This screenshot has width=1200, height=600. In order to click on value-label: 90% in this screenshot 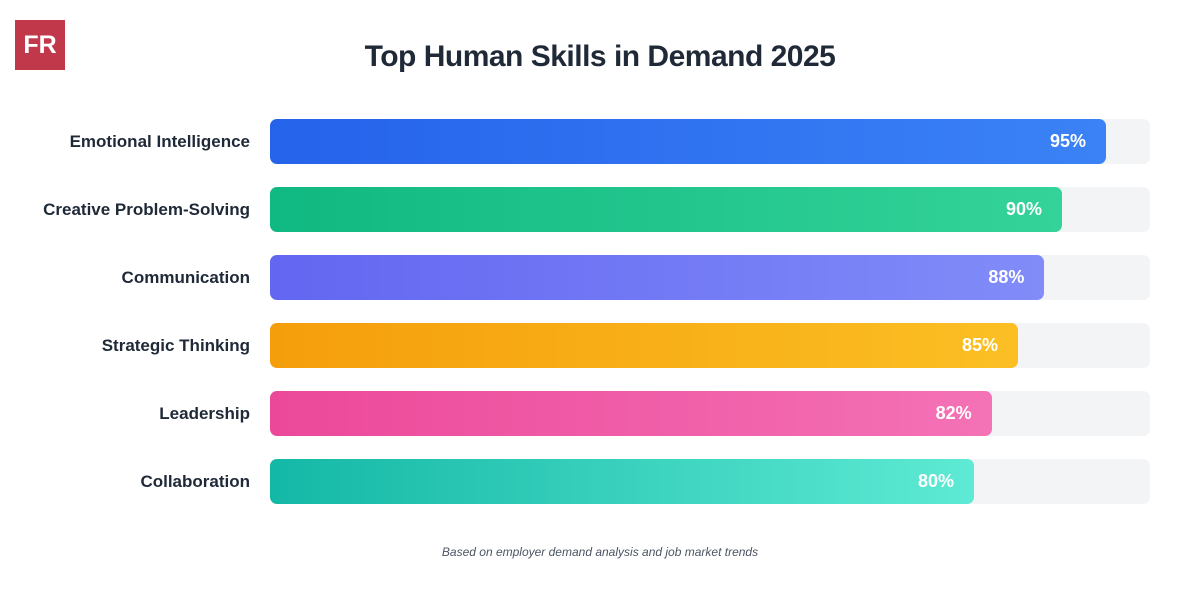, I will do `click(1023, 209)`.